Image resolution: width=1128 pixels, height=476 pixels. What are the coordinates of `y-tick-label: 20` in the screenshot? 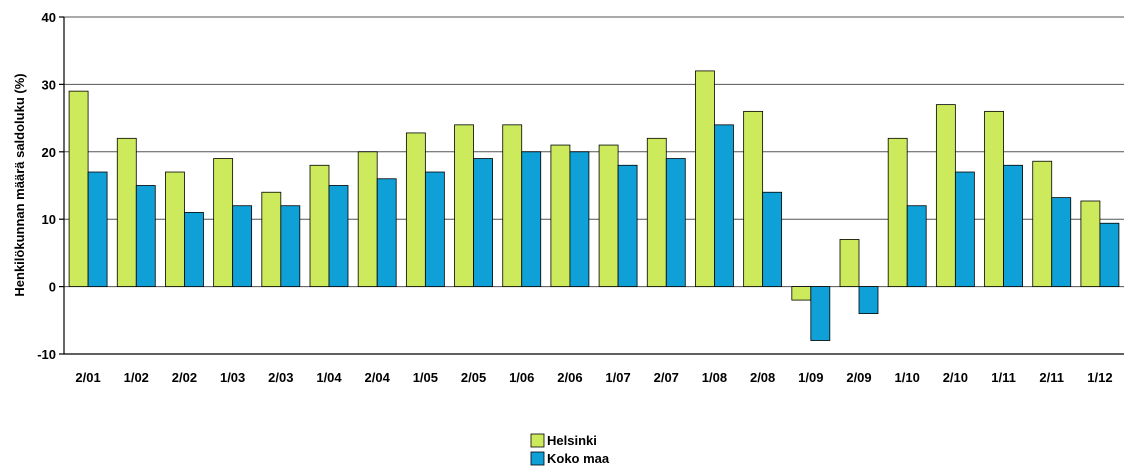 It's located at (49, 152).